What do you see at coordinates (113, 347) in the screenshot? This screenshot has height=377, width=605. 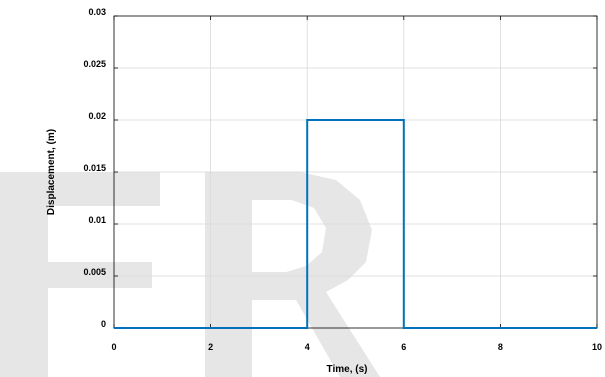 I see `x-tick-label: 0` at bounding box center [113, 347].